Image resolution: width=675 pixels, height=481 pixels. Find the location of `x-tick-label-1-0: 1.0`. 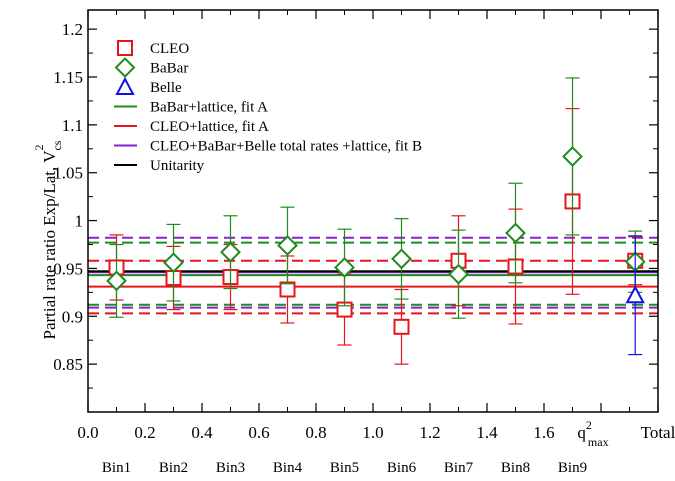

x-tick-label-1-0: 1.0 is located at coordinates (372, 432).